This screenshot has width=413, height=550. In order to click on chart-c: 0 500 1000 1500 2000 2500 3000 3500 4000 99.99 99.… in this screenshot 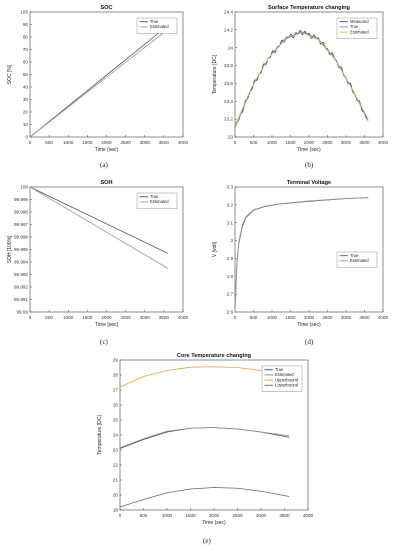, I will do `click(98, 254)`.